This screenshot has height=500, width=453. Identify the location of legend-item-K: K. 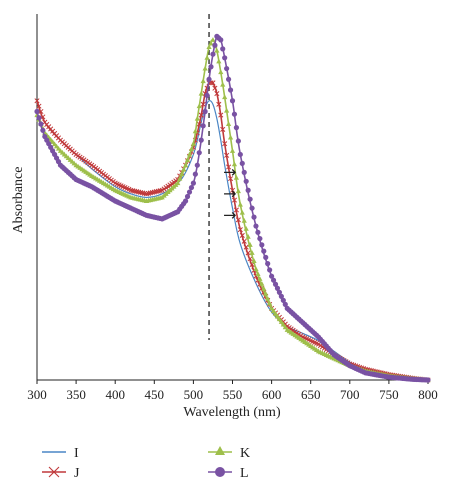
(229, 453).